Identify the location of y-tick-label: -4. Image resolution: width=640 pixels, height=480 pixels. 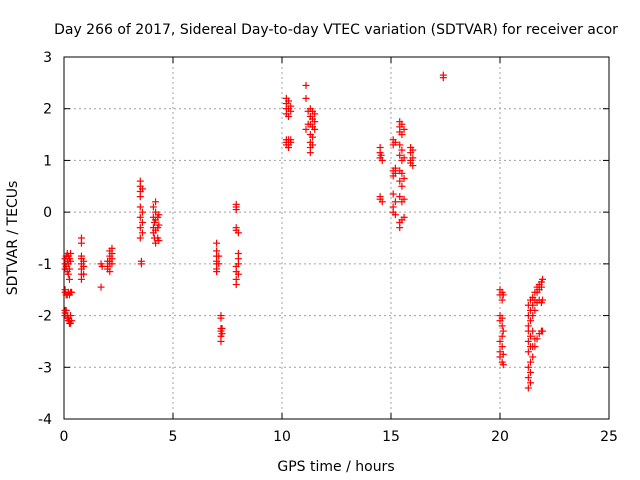
(45, 420).